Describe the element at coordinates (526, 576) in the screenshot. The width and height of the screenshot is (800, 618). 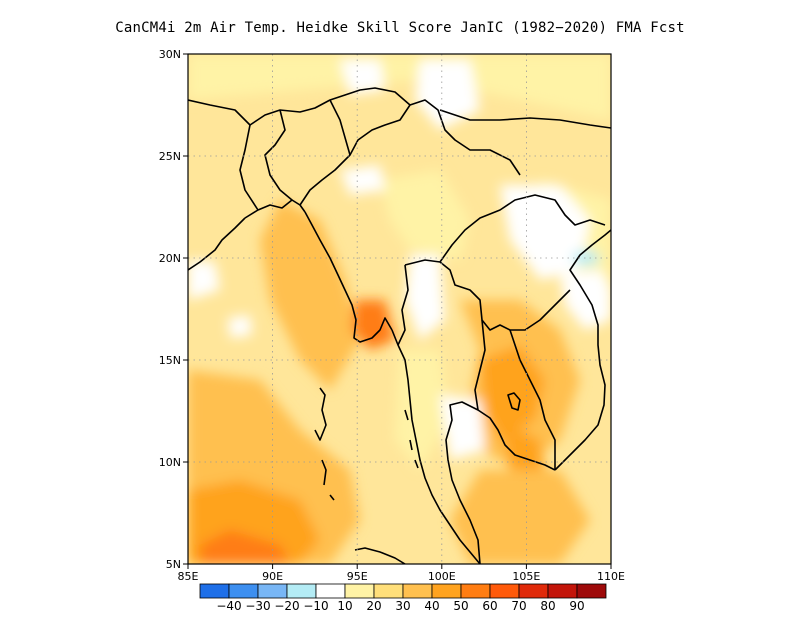
I see `lon-label: 105E` at that location.